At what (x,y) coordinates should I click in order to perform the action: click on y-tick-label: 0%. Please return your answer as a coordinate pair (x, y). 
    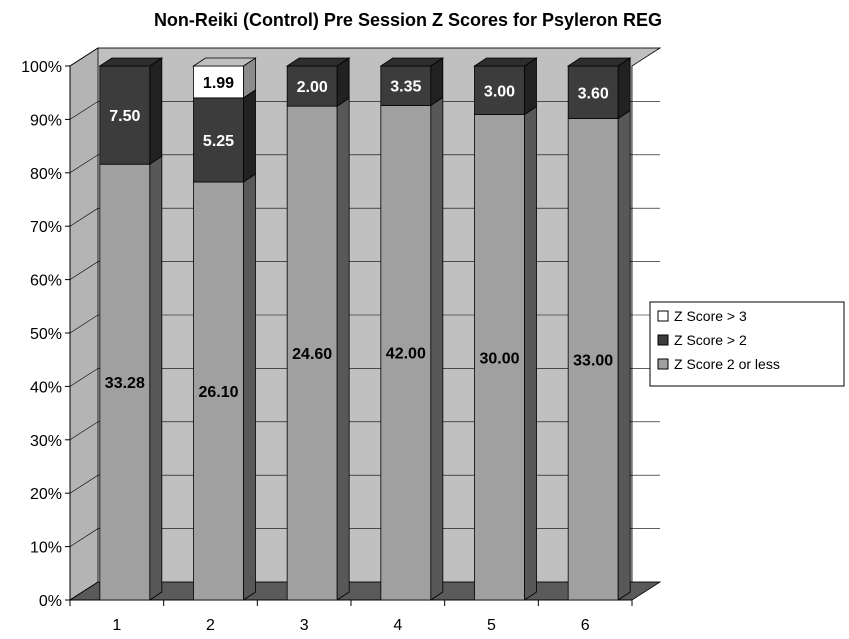
    Looking at the image, I should click on (50, 601).